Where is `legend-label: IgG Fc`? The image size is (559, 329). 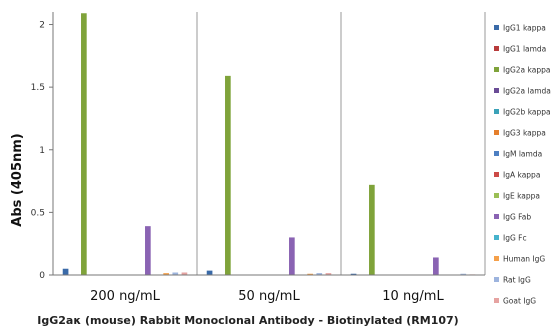
legend-label: IgG Fc is located at coordinates (515, 238).